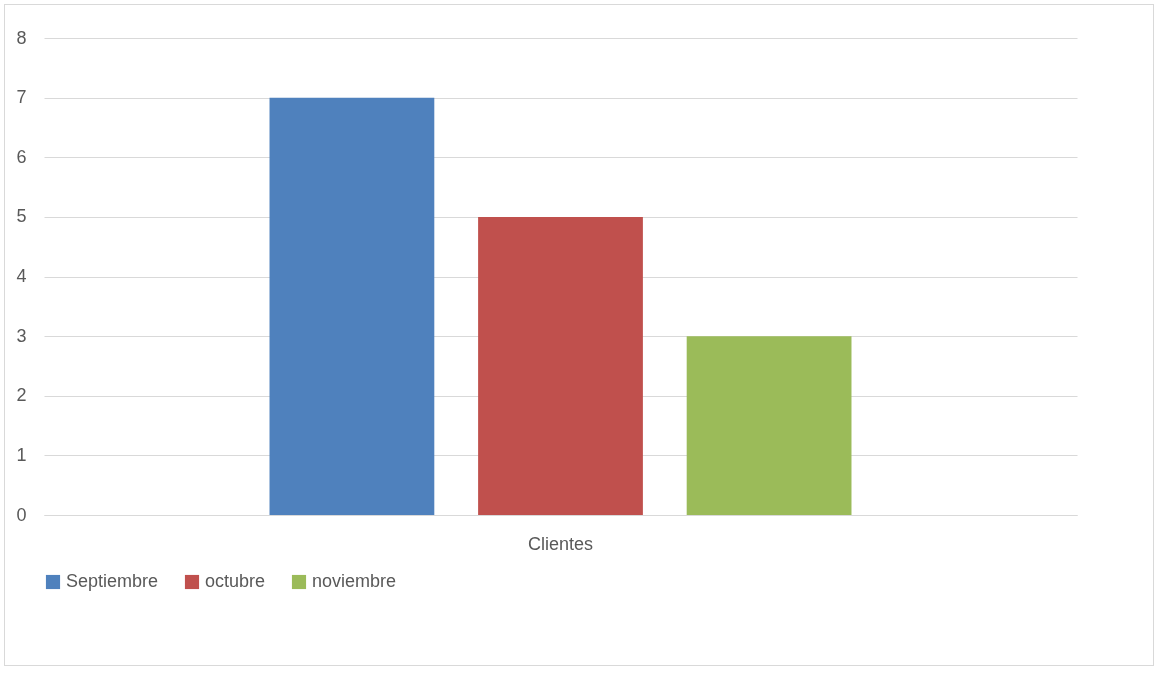  Describe the element at coordinates (354, 581) in the screenshot. I see `legend-label: noviembre` at that location.